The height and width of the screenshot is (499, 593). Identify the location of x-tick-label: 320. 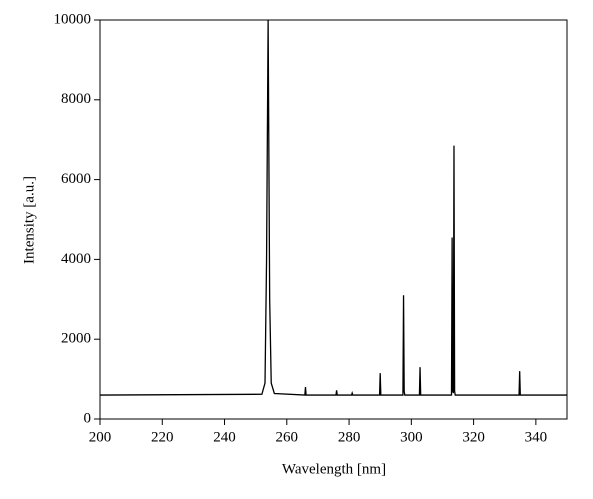
(473, 437).